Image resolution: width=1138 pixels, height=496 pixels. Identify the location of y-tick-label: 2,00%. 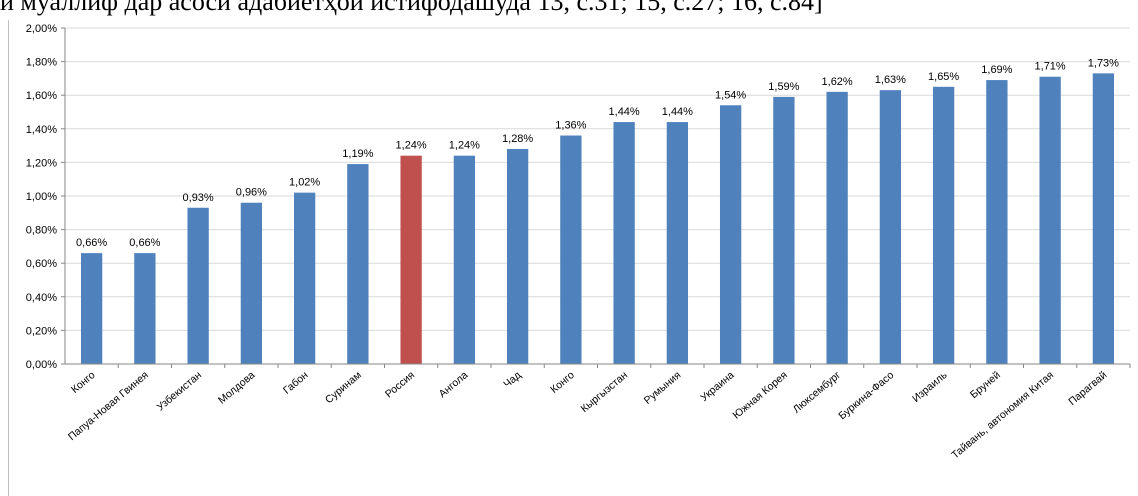
(41, 29).